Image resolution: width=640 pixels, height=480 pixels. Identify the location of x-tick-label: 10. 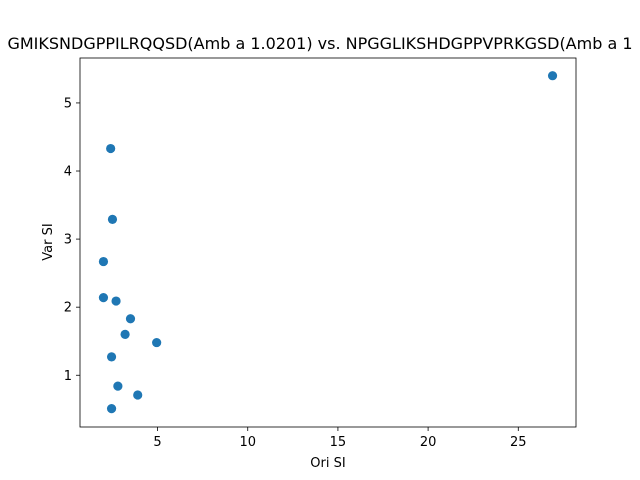
(247, 442).